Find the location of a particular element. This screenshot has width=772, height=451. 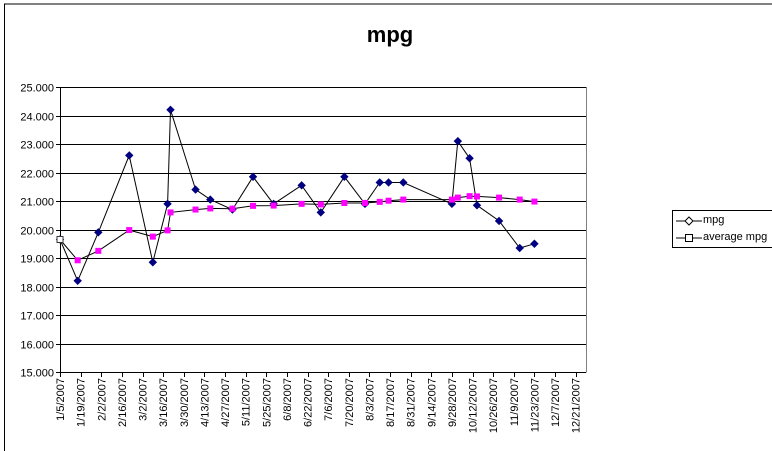

legend-item-average-mpg: average mpg is located at coordinates (722, 238).